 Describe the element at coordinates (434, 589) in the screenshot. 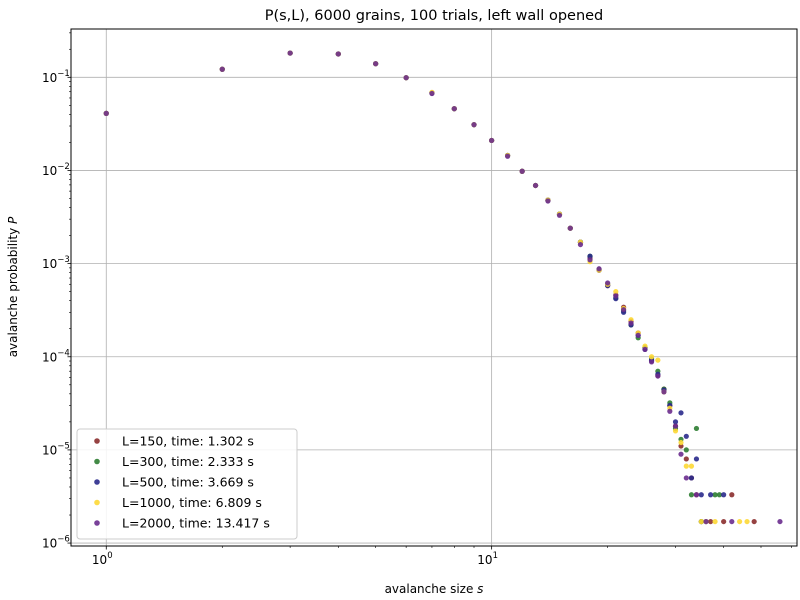

I see `x-axis-label: avalanche size s` at that location.